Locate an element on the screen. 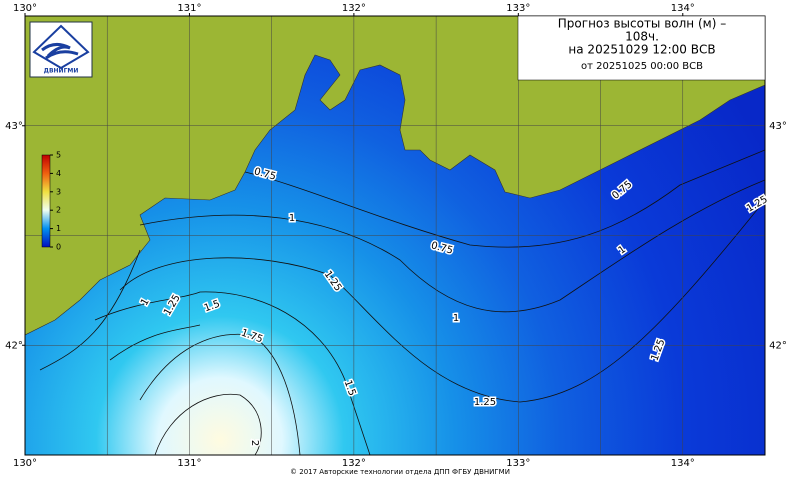 This screenshot has height=484, width=800. title-line: Прогноз высоты волн (м) – is located at coordinates (642, 24).